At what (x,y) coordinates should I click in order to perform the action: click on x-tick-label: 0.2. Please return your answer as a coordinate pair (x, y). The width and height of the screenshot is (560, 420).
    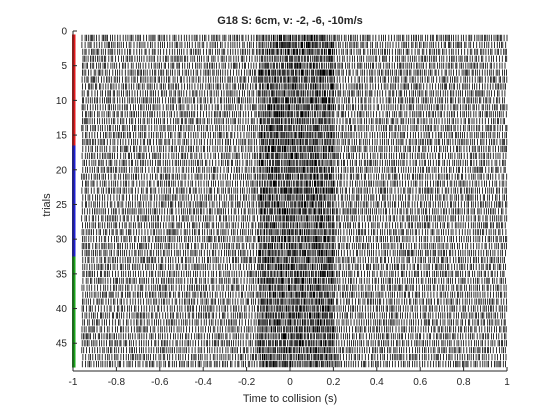
    Looking at the image, I should click on (333, 382).